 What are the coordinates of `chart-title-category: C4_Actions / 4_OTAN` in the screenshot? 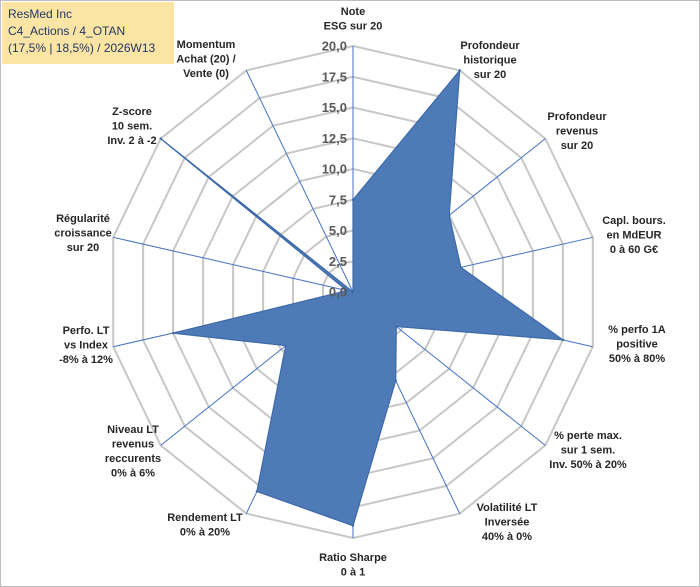 It's located at (67, 31).